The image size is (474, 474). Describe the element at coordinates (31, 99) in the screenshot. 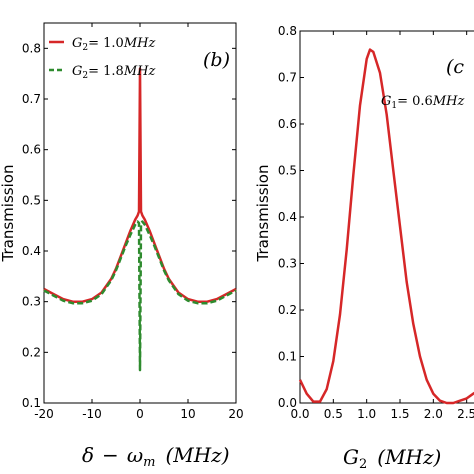

I see `panel-b-ytick-label: 0.7` at that location.